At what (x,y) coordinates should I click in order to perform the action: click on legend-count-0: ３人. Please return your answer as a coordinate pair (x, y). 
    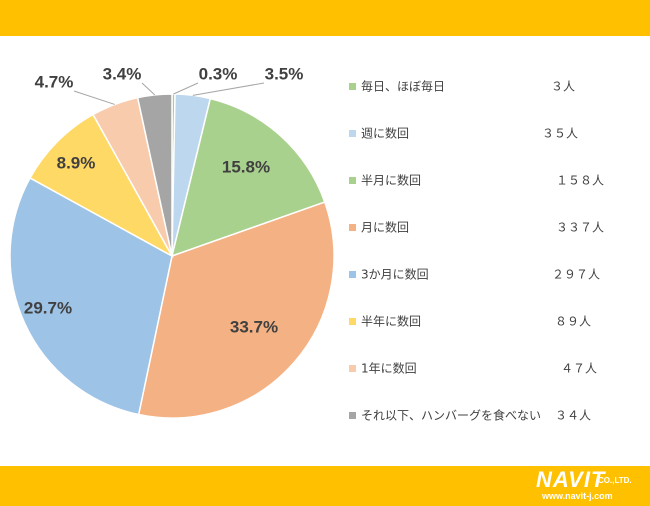
    Looking at the image, I should click on (563, 87).